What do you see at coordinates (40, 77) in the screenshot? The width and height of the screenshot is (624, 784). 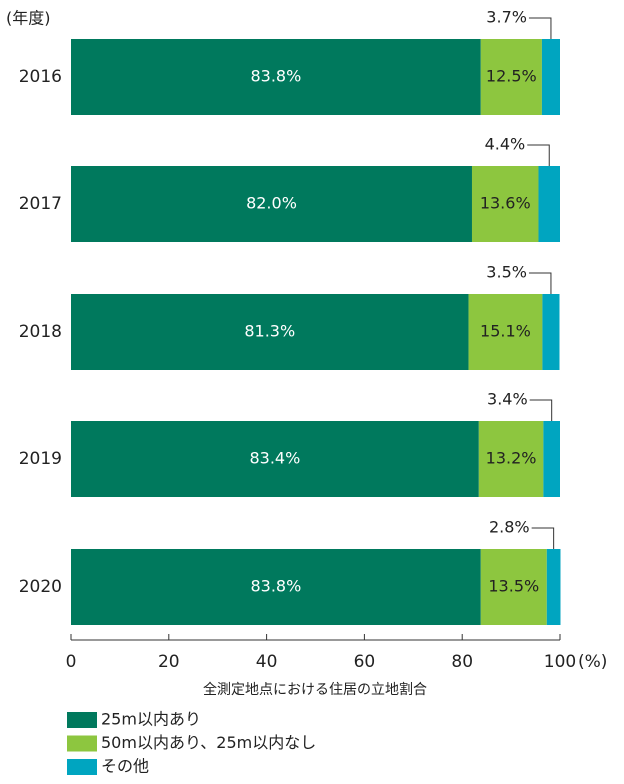 I see `y-tick-label: 2016` at bounding box center [40, 77].